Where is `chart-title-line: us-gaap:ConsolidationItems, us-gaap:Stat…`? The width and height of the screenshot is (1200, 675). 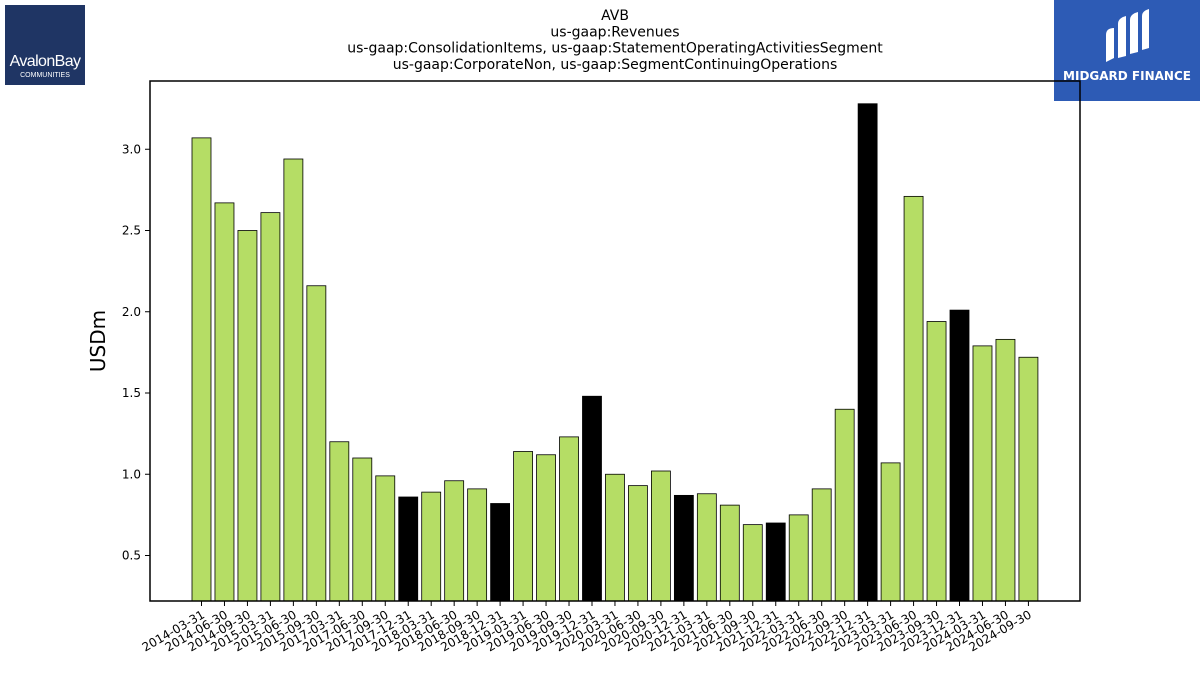 chart-title-line: us-gaap:ConsolidationItems, us-gaap:Stat… is located at coordinates (615, 49).